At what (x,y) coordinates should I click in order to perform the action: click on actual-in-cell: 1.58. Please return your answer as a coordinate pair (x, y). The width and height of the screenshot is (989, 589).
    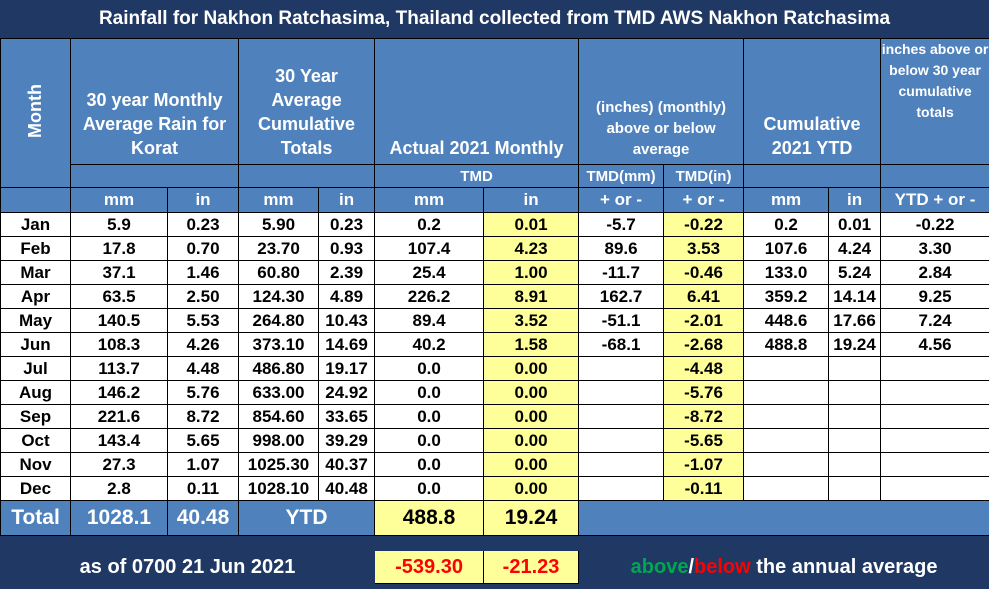
    Looking at the image, I should click on (531, 344).